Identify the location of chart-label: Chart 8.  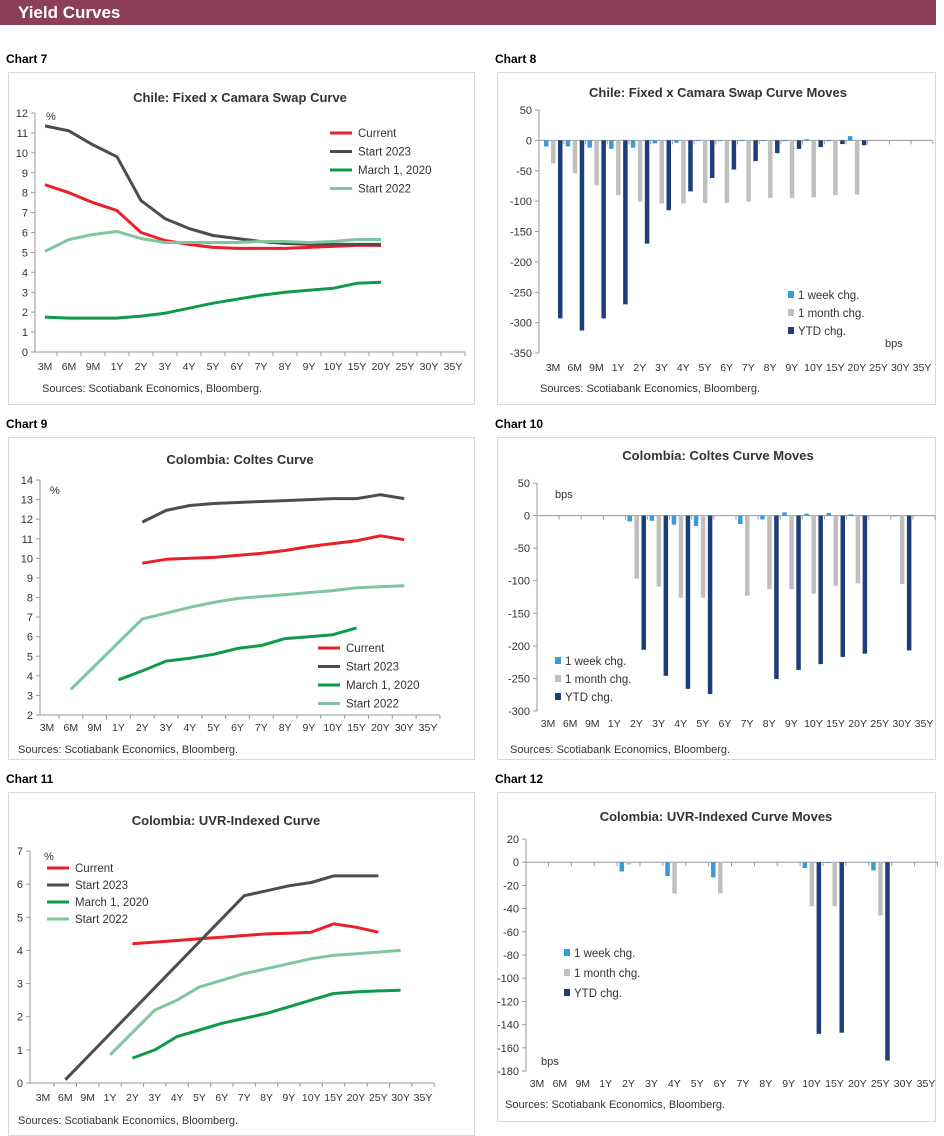
(516, 59).